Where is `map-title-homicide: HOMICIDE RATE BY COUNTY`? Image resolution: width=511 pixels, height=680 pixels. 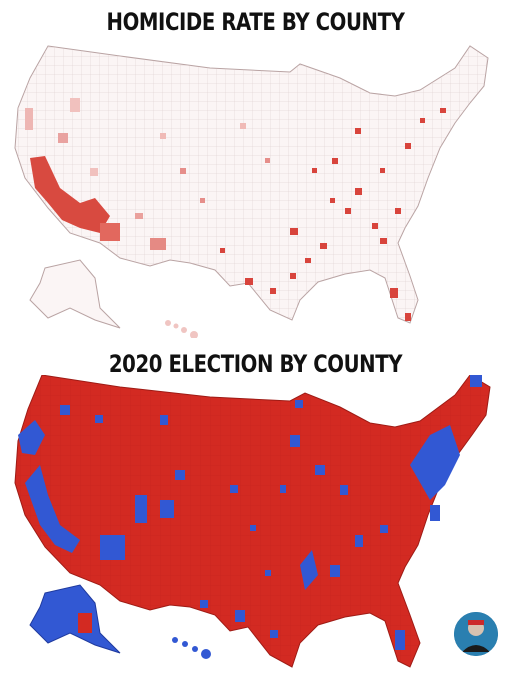 map-title-homicide: HOMICIDE RATE BY COUNTY is located at coordinates (255, 22).